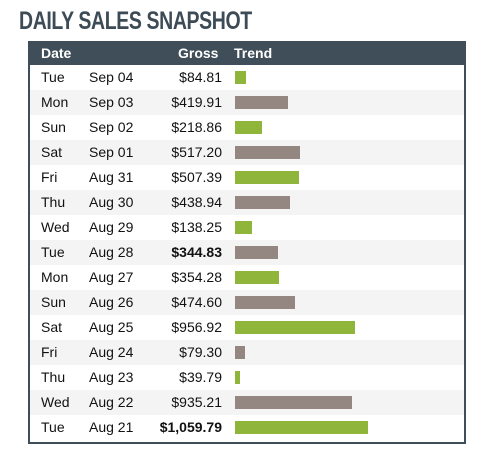  What do you see at coordinates (111, 227) in the screenshot?
I see `row-date: Aug 29` at bounding box center [111, 227].